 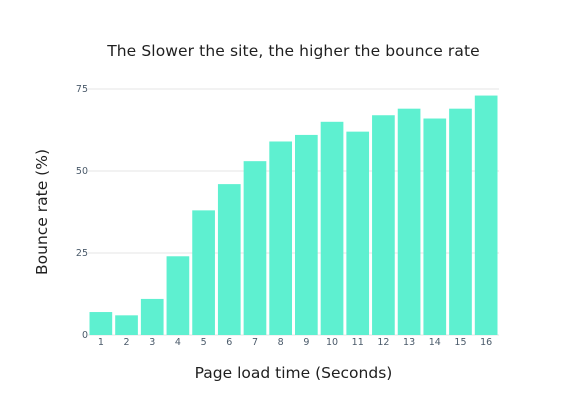 I want to click on x-tick-label: 2, so click(x=127, y=342).